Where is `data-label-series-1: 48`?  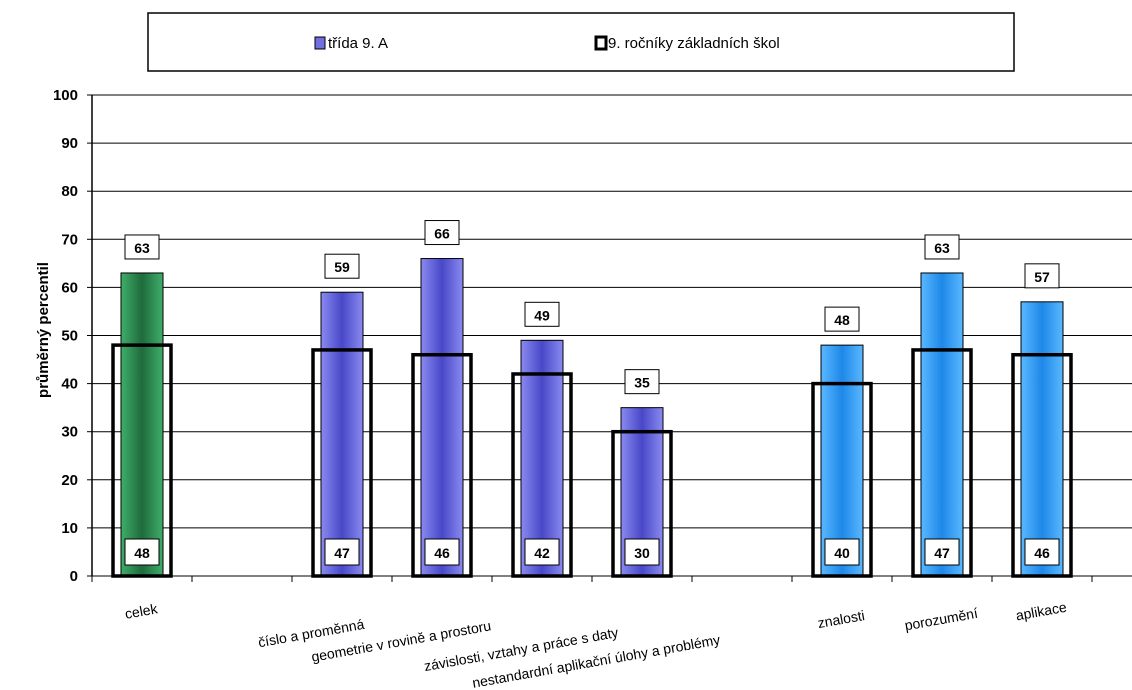
data-label-series-1: 48 is located at coordinates (842, 320).